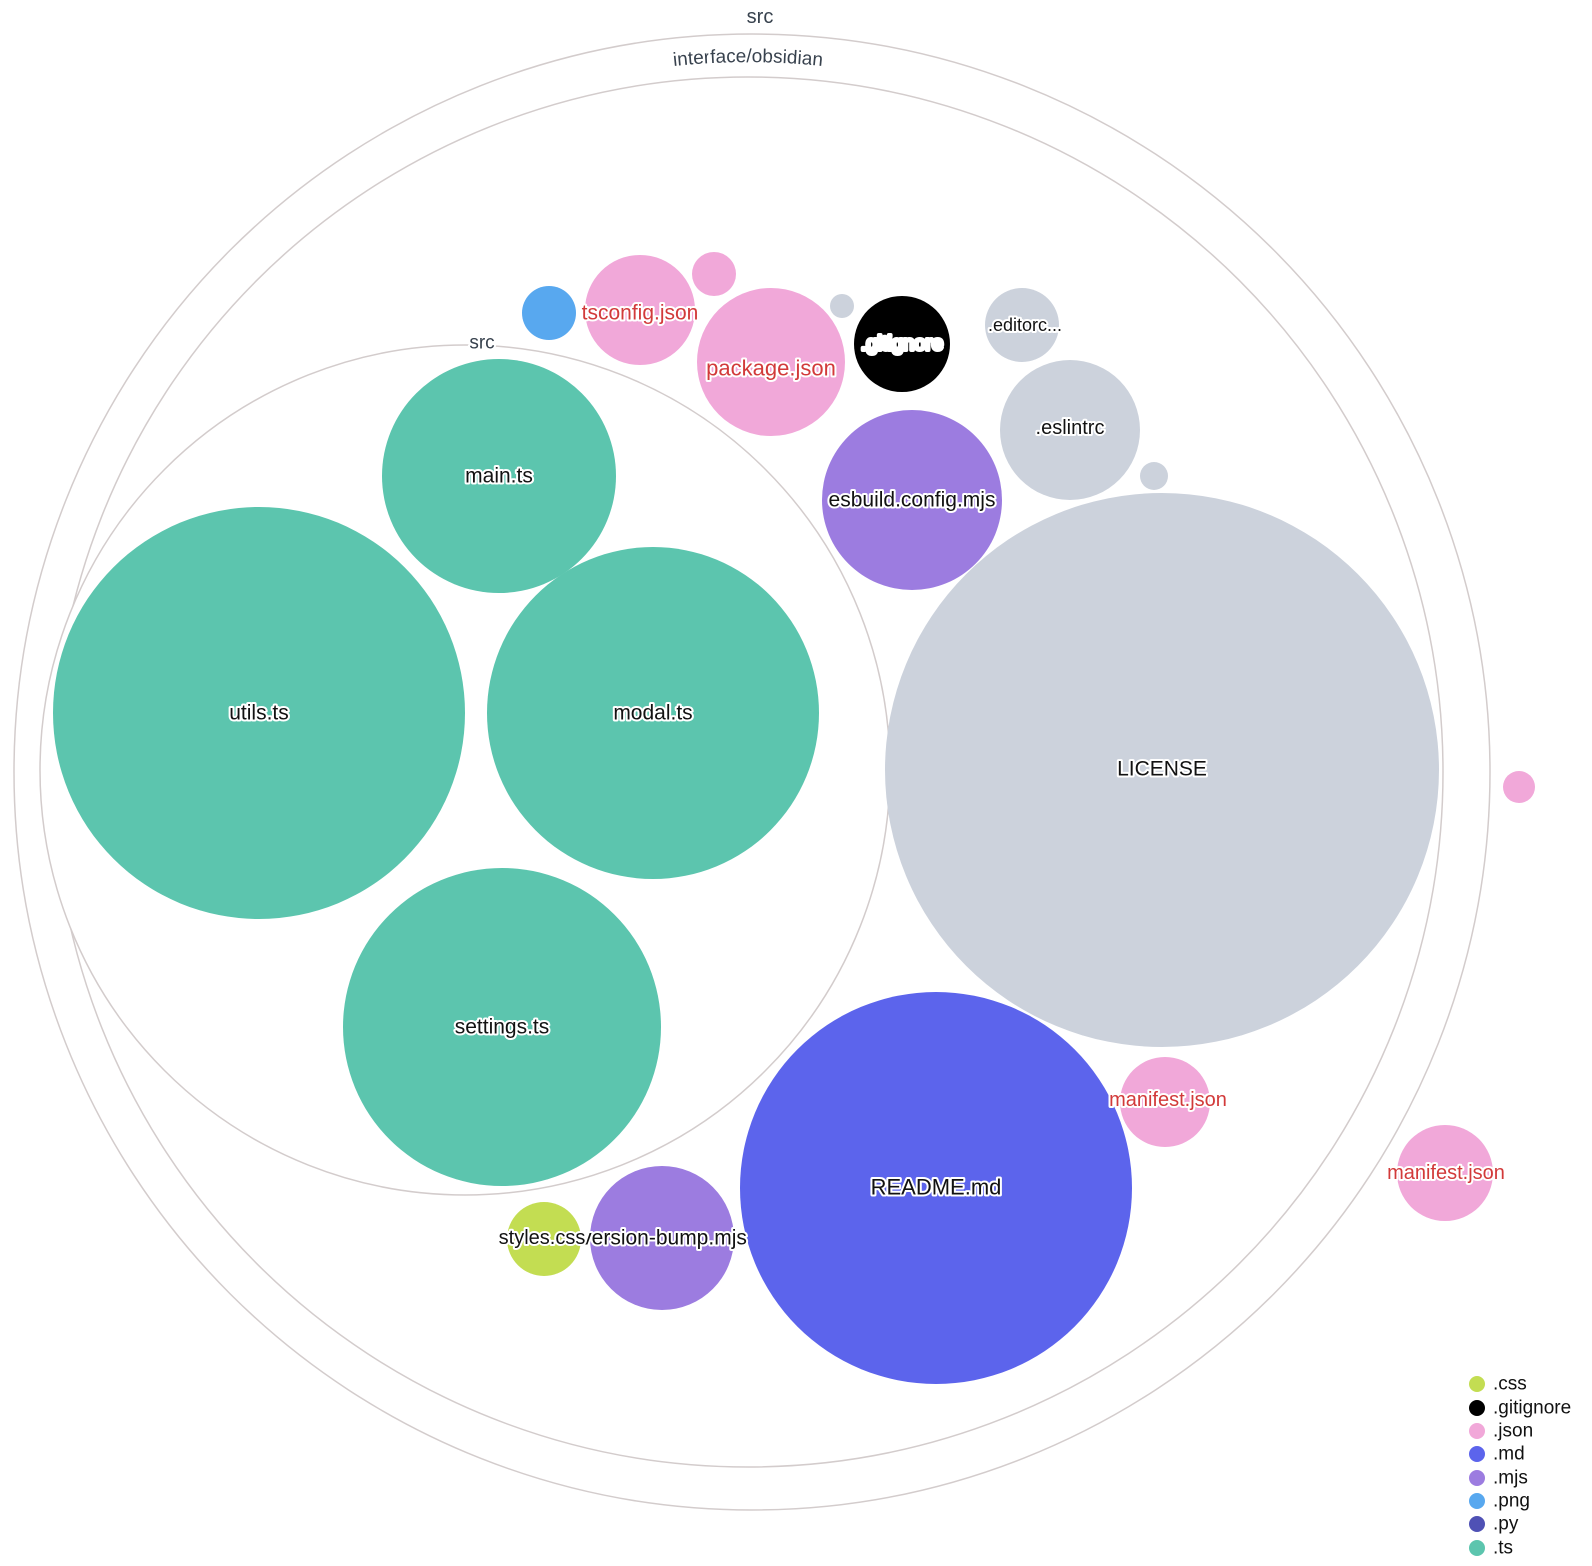  Describe the element at coordinates (1477, 1384) in the screenshot. I see `legend-dot-css` at that location.